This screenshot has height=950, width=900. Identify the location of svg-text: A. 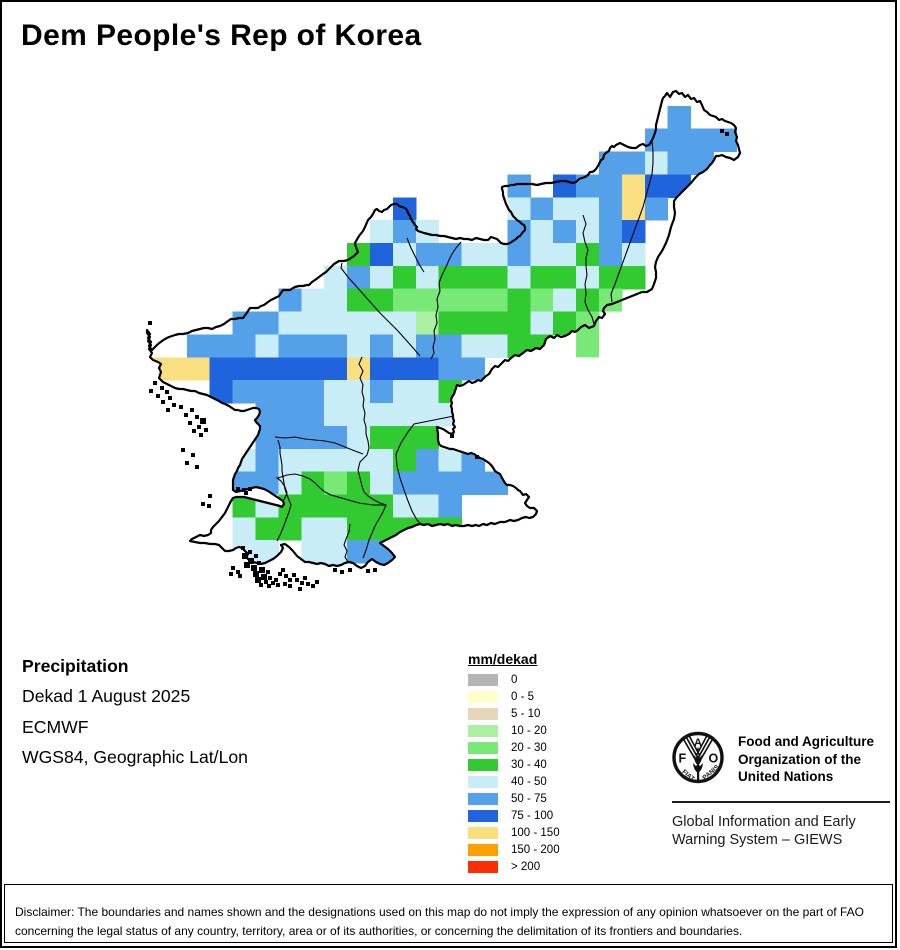
(698, 743).